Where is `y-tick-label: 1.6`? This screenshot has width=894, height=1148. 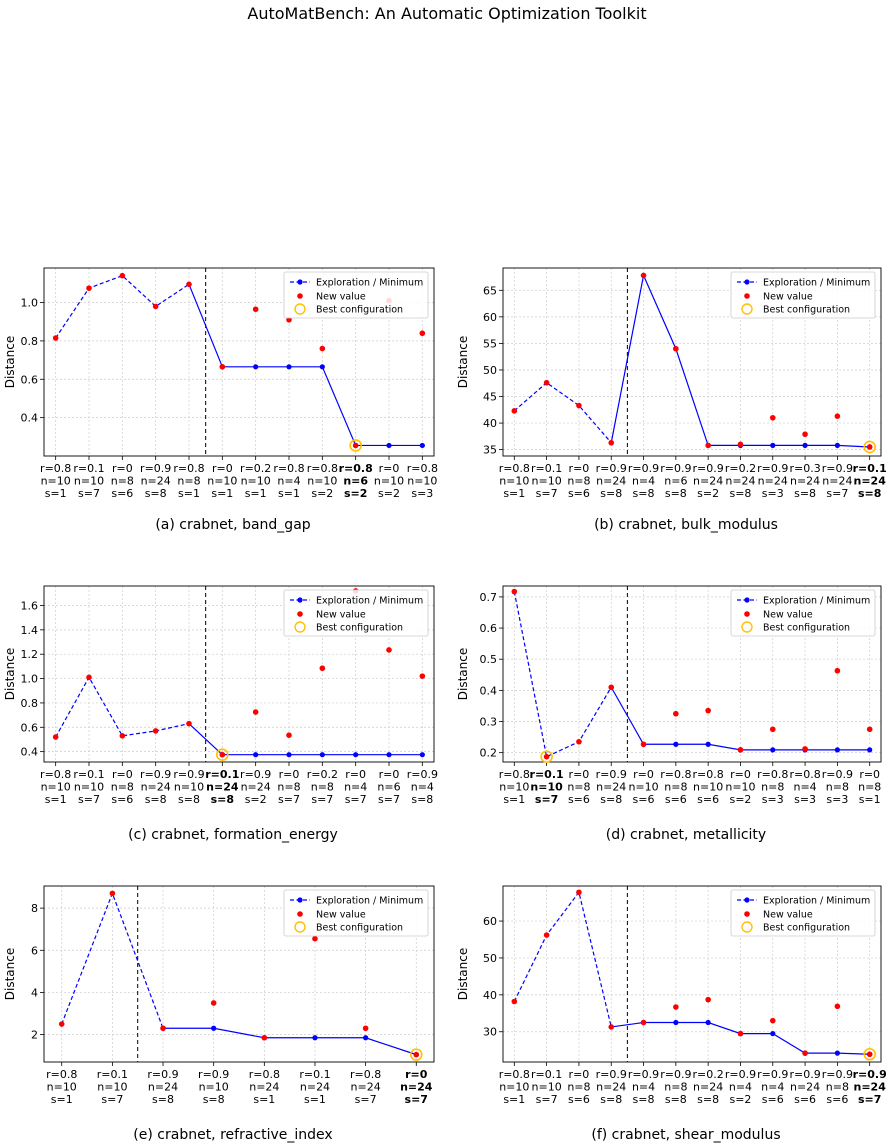 y-tick-label: 1.6 is located at coordinates (30, 605).